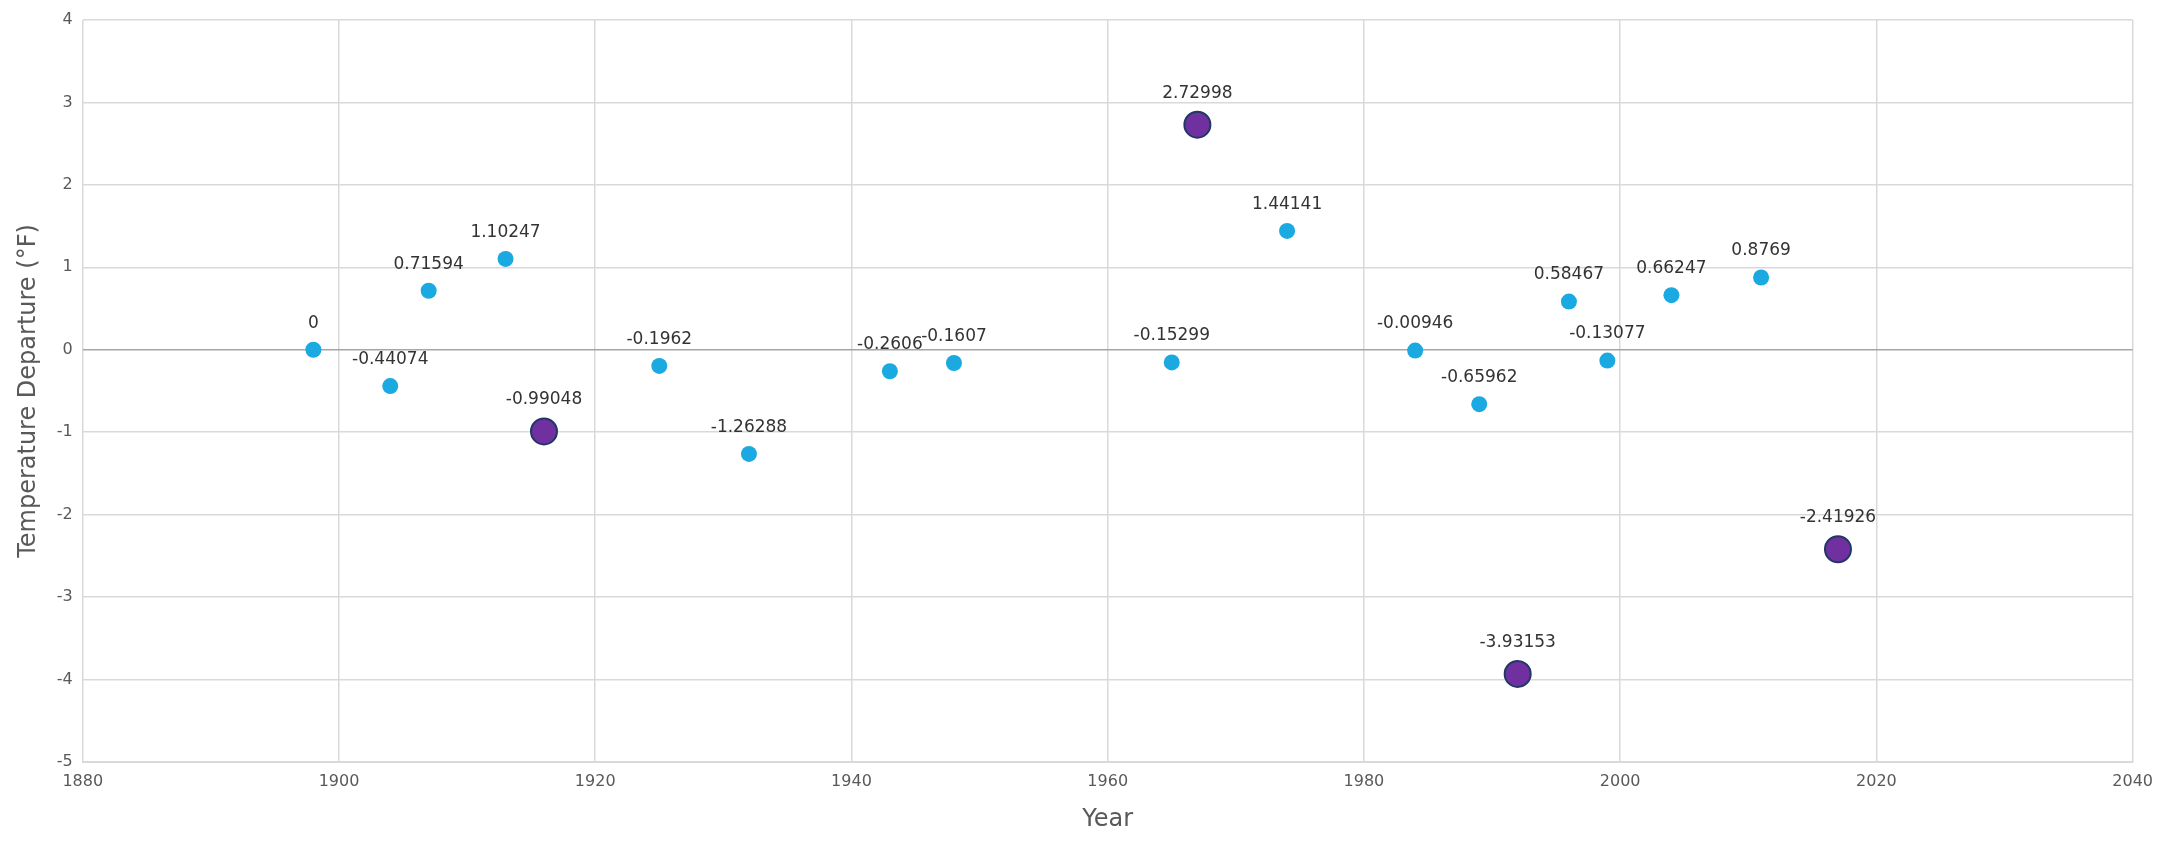 The width and height of the screenshot is (2163, 843). What do you see at coordinates (64, 596) in the screenshot?
I see `y-tick-label: -3` at bounding box center [64, 596].